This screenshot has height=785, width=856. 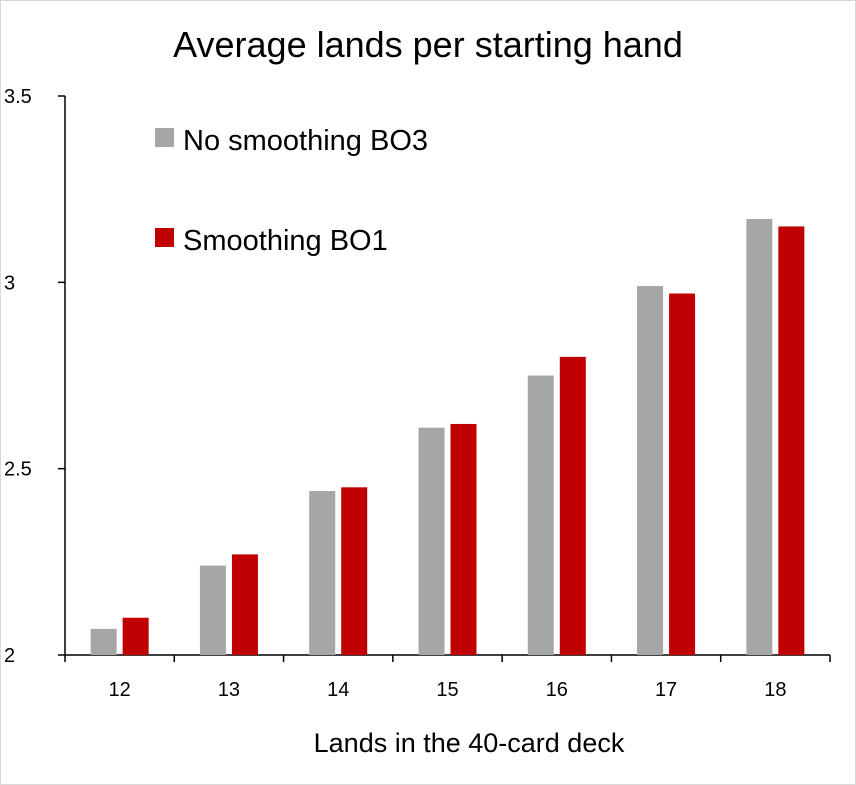 I want to click on chart-title: Average lands per starting hand, so click(x=428, y=44).